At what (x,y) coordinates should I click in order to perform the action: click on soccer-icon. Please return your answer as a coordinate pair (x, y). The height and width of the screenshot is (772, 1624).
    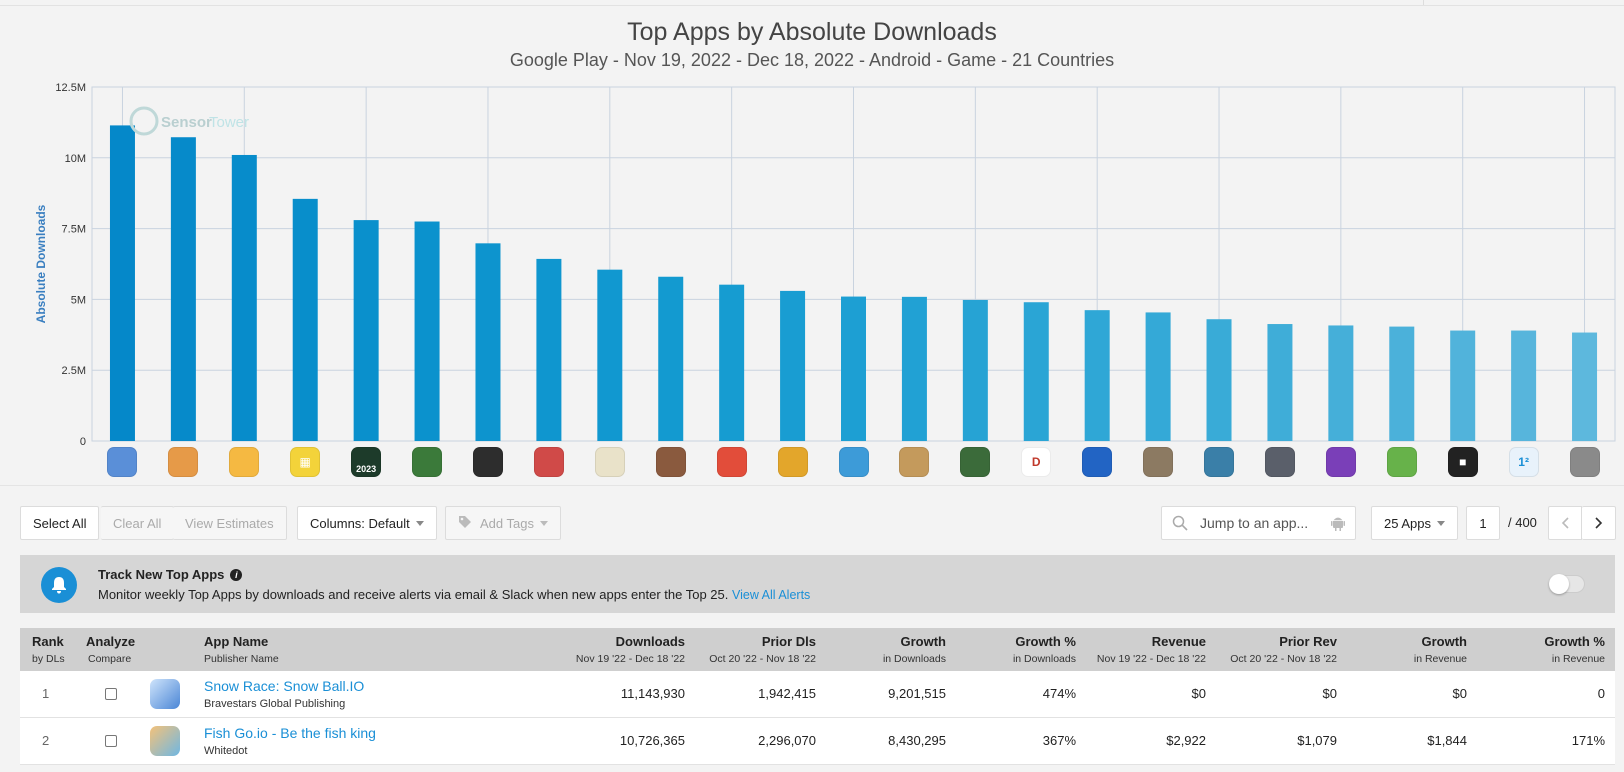
    Looking at the image, I should click on (975, 462).